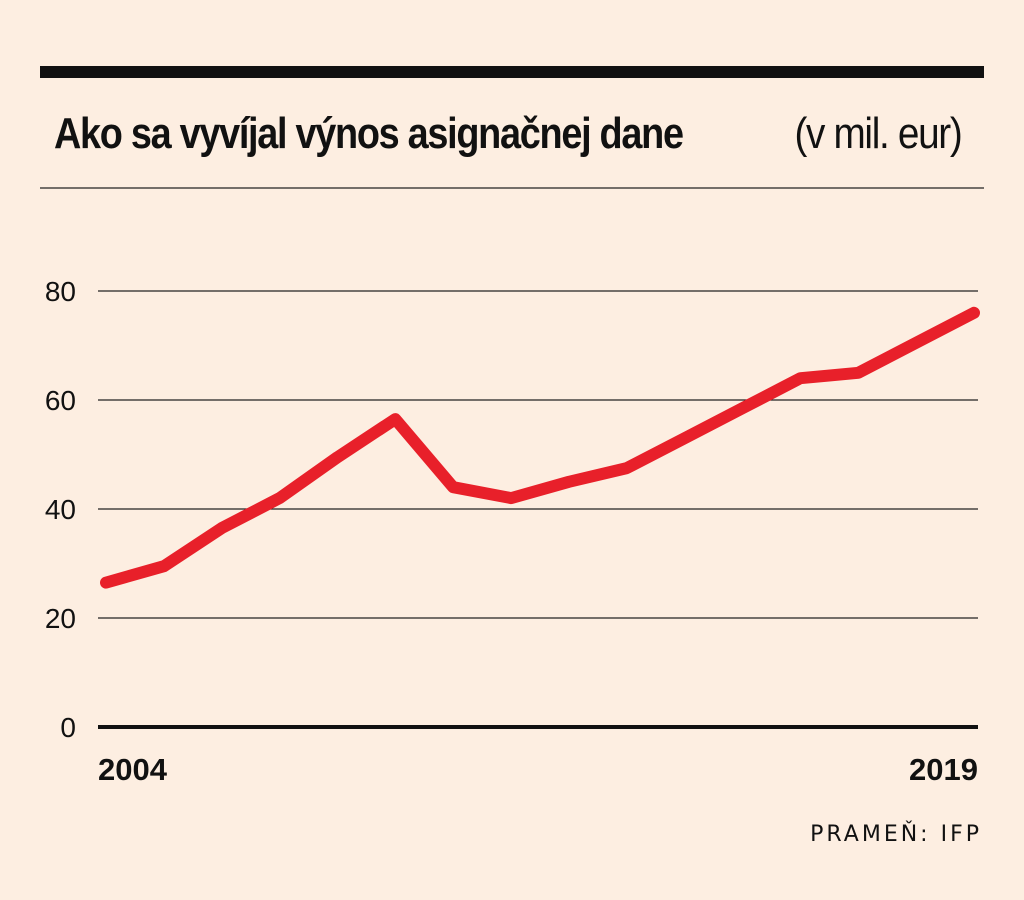 The height and width of the screenshot is (900, 1024). Describe the element at coordinates (896, 834) in the screenshot. I see `source-note: PRAMEŇ: IFP` at that location.